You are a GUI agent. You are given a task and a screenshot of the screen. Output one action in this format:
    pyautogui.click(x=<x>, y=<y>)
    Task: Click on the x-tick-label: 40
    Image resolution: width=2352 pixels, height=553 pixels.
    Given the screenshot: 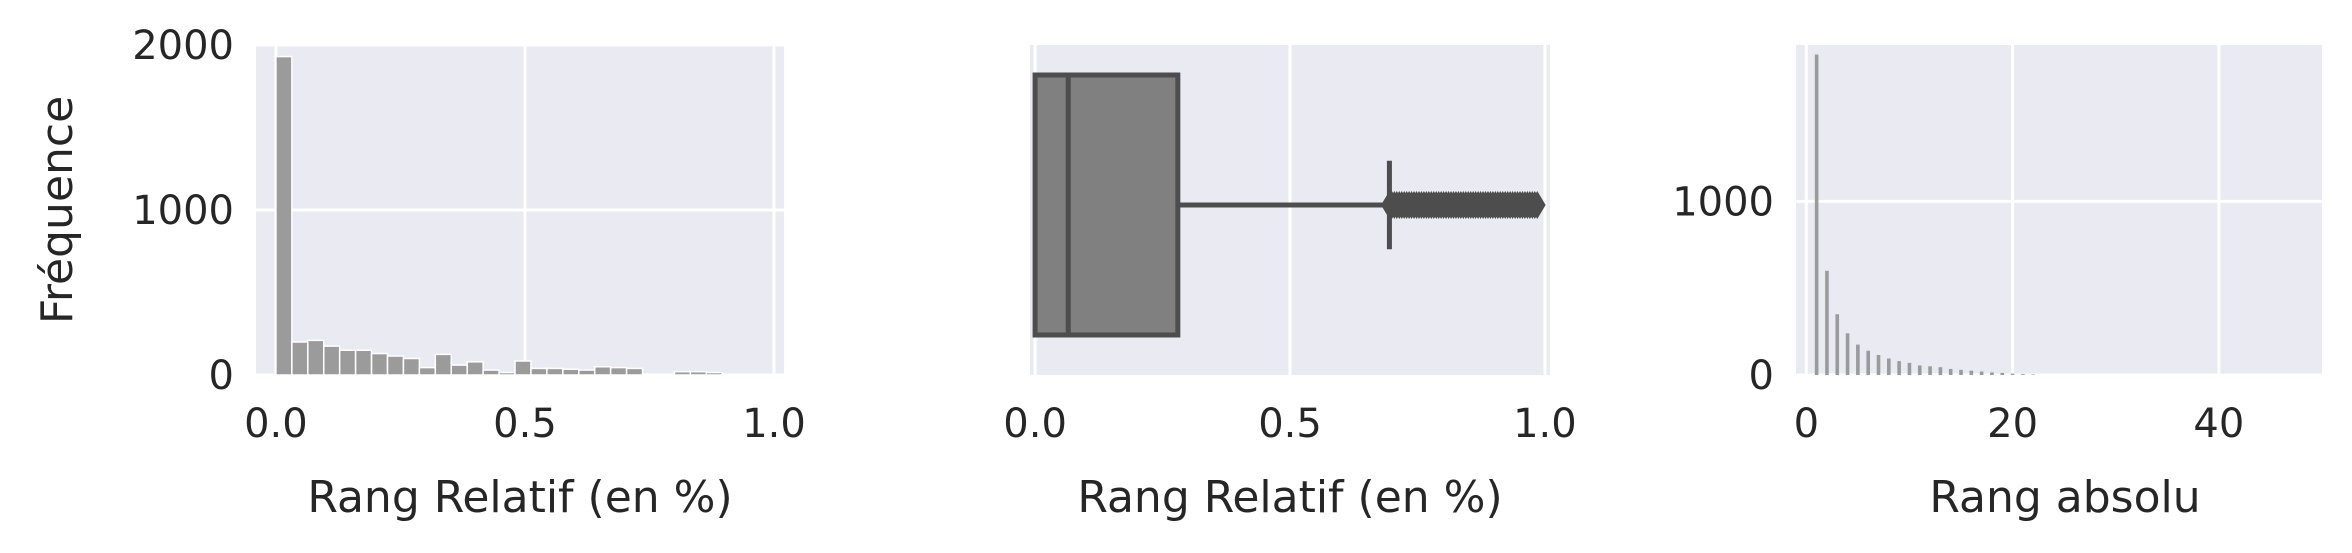 What is the action you would take?
    pyautogui.click(x=2218, y=424)
    